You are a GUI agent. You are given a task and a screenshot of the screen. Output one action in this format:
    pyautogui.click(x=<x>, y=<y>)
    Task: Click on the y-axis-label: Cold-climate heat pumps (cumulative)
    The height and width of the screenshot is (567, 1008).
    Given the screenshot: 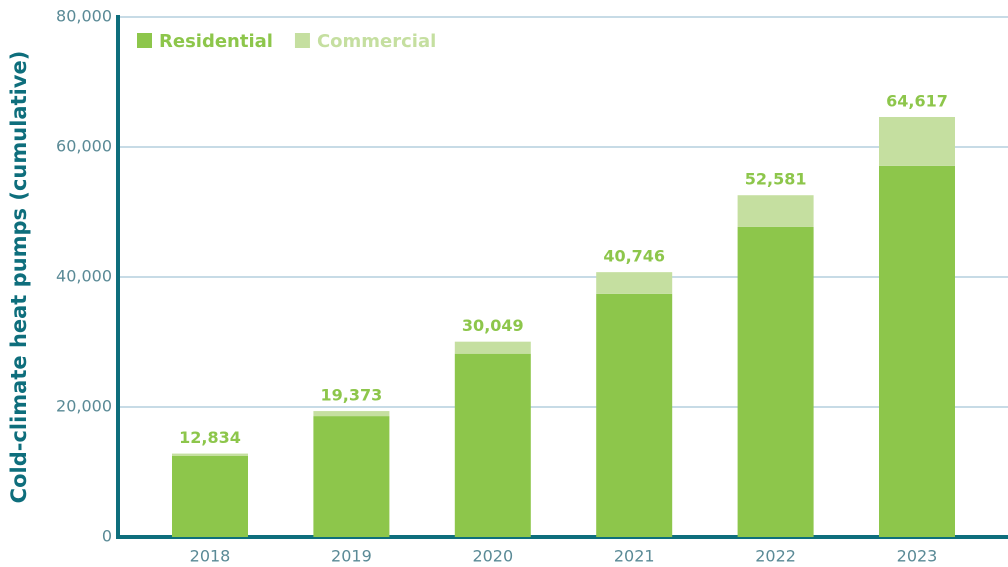 What is the action you would take?
    pyautogui.click(x=19, y=277)
    